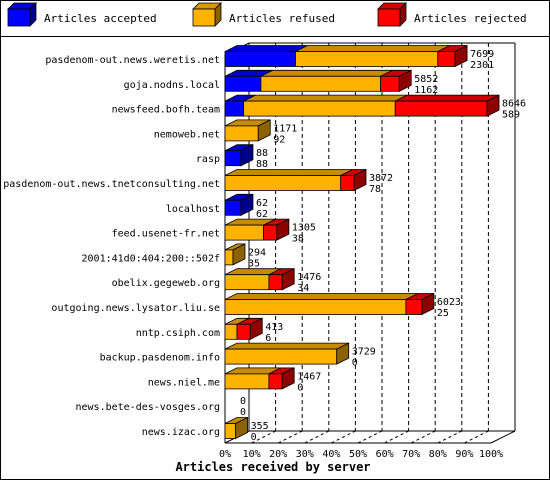 This screenshot has height=485, width=550. I want to click on y-tick-label-obelix-gegeweb-org: obelix.gegeweb.org, so click(166, 283).